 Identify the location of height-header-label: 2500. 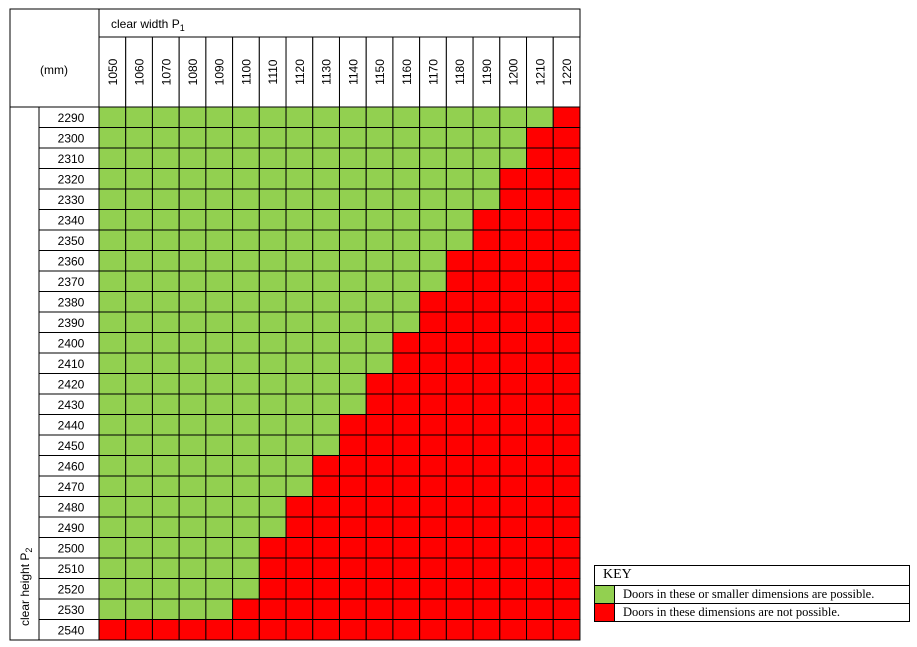
(71, 548).